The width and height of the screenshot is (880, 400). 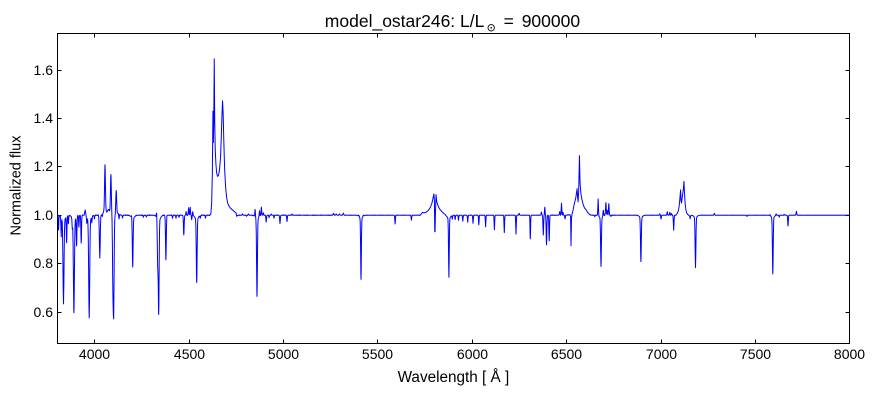 I want to click on svg-text: 900000, so click(x=551, y=21).